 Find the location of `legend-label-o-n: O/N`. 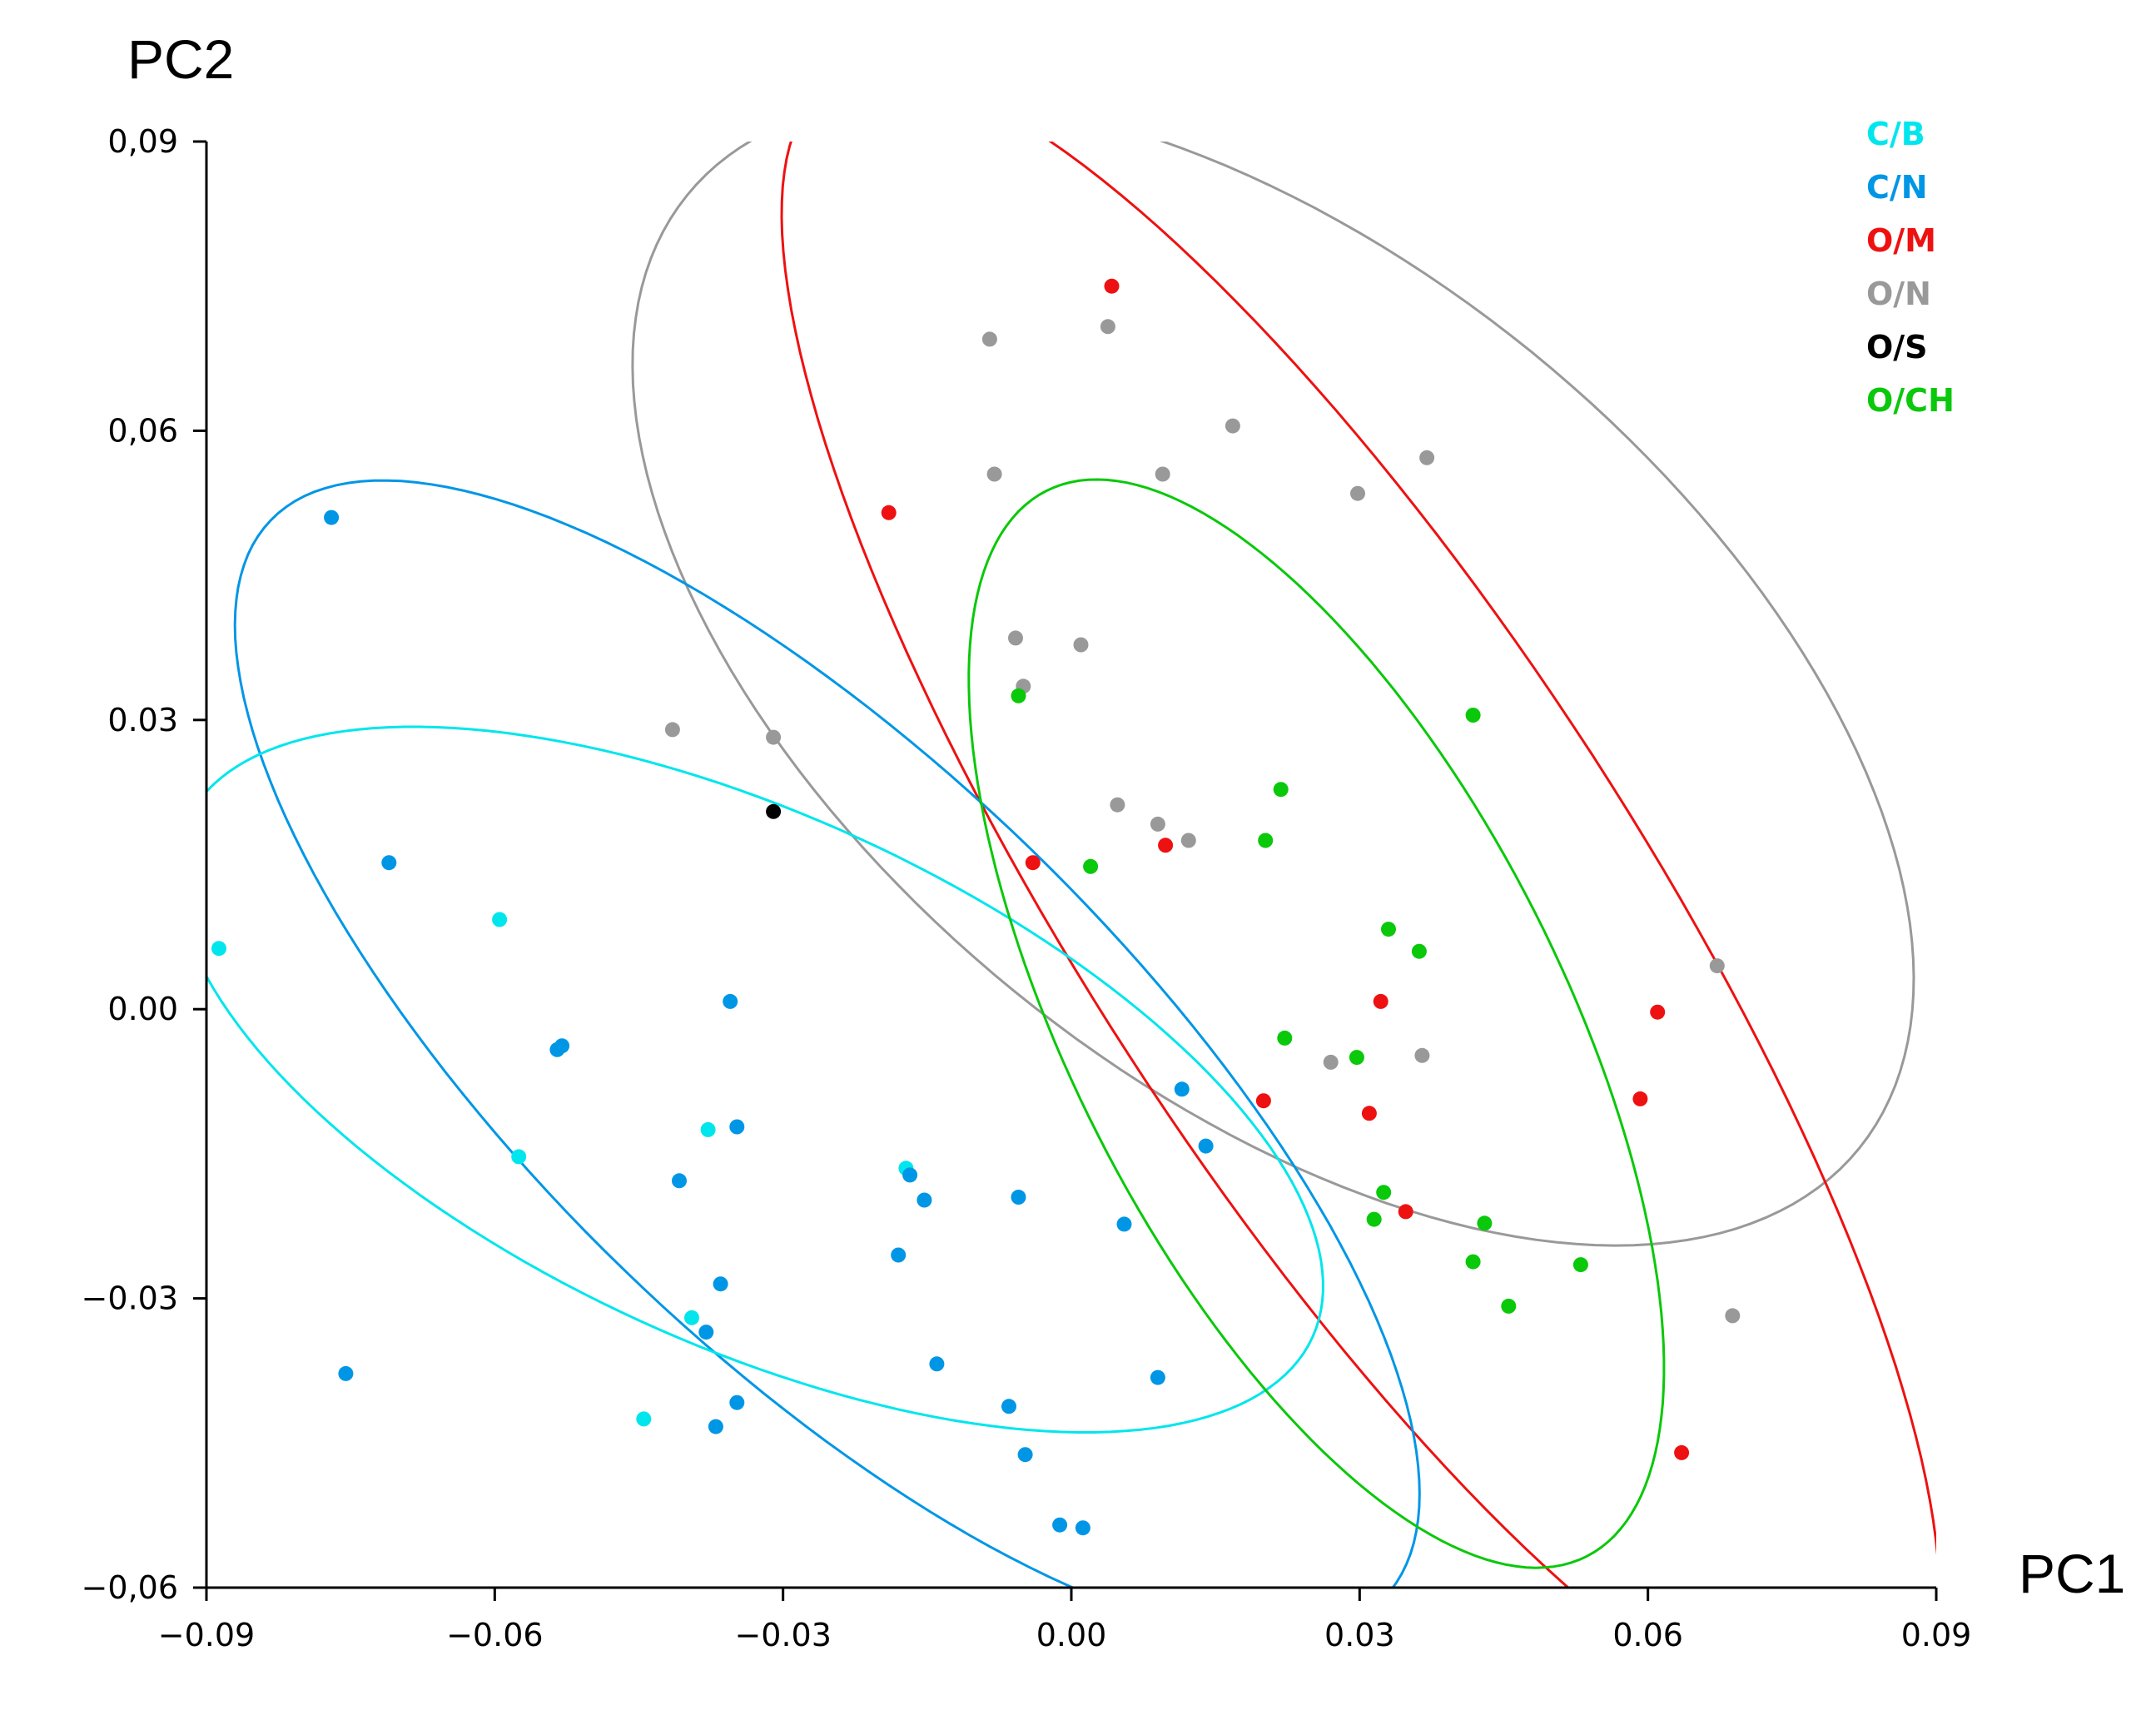

legend-label-o-n: O/N is located at coordinates (1898, 294).